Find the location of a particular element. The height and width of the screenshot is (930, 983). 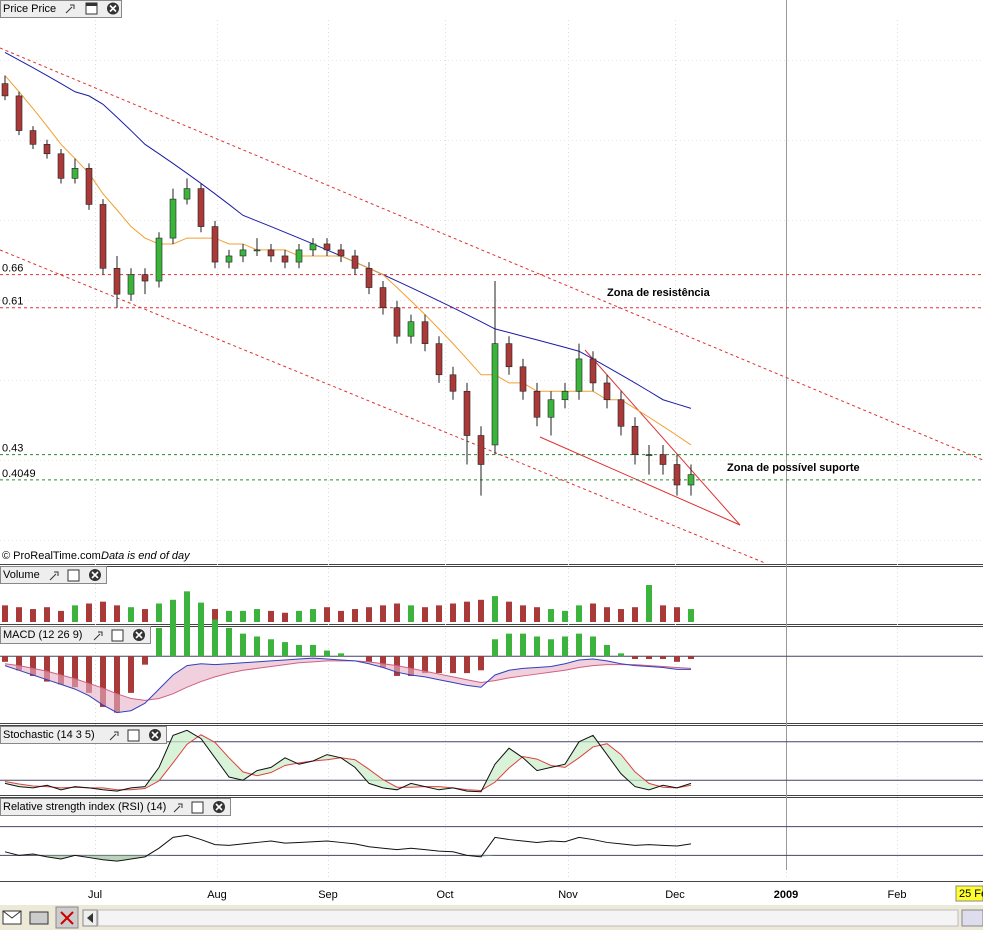

stoch-k is located at coordinates (348, 761).